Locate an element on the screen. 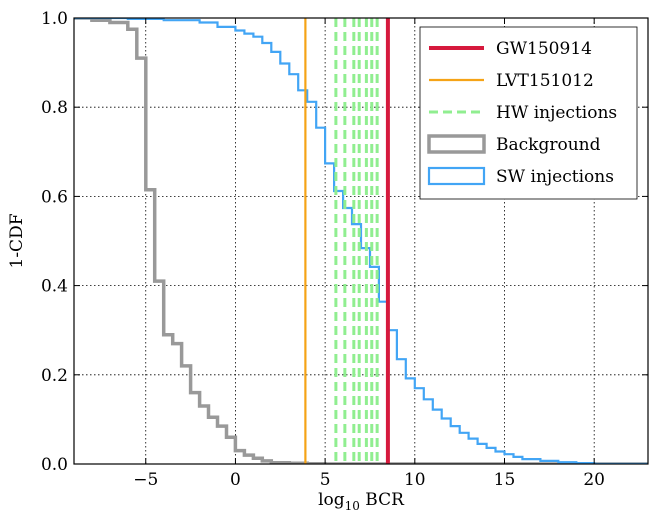 Image resolution: width=654 pixels, height=515 pixels. legend-label: LVT151012 is located at coordinates (545, 81).